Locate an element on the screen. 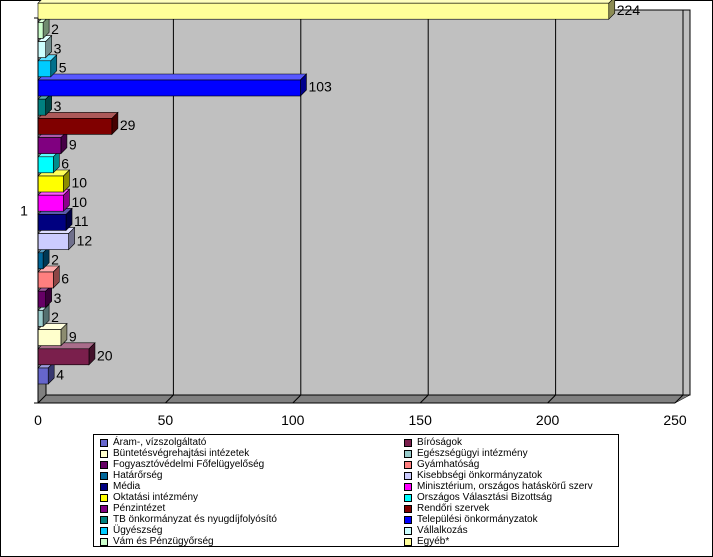 Image resolution: width=713 pixels, height=557 pixels. legend-item-11: Országos Választási Bizottság is located at coordinates (478, 497).